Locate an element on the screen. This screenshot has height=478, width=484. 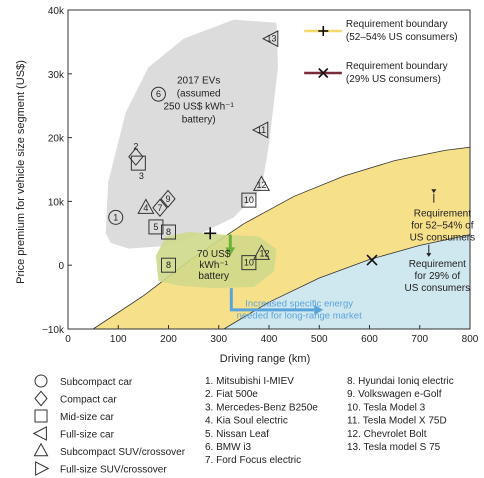
model-item: 3. Mercedes-Benz B250e is located at coordinates (261, 407).